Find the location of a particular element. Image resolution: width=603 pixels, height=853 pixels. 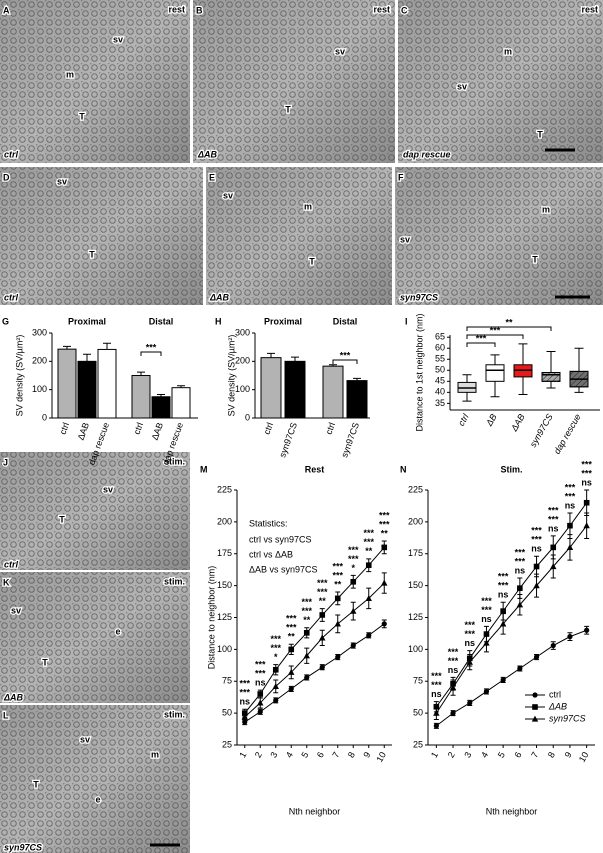

whisker-high is located at coordinates (579, 359).